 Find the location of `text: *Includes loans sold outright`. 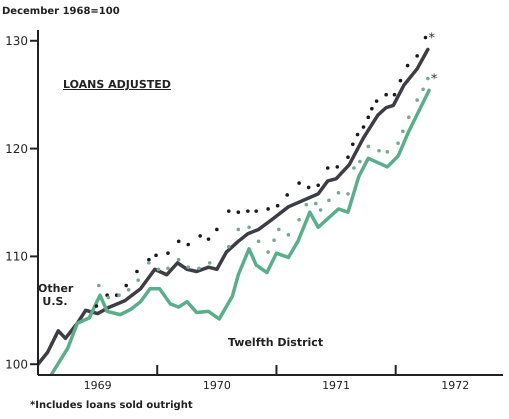

text: *Includes loans sold outright is located at coordinates (111, 405).